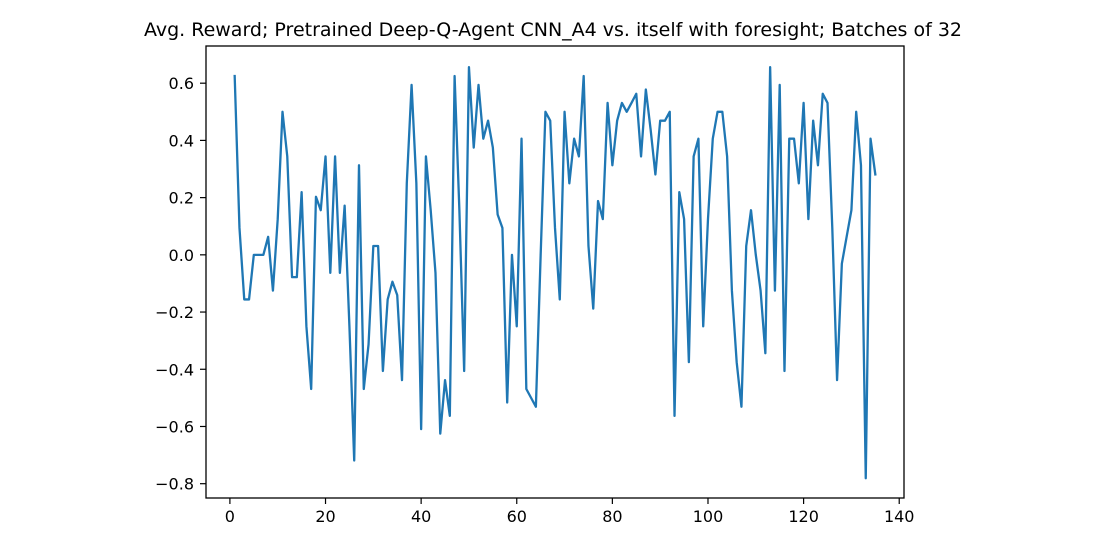 The width and height of the screenshot is (1108, 549). Describe the element at coordinates (612, 516) in the screenshot. I see `x-tick-label: 80` at that location.